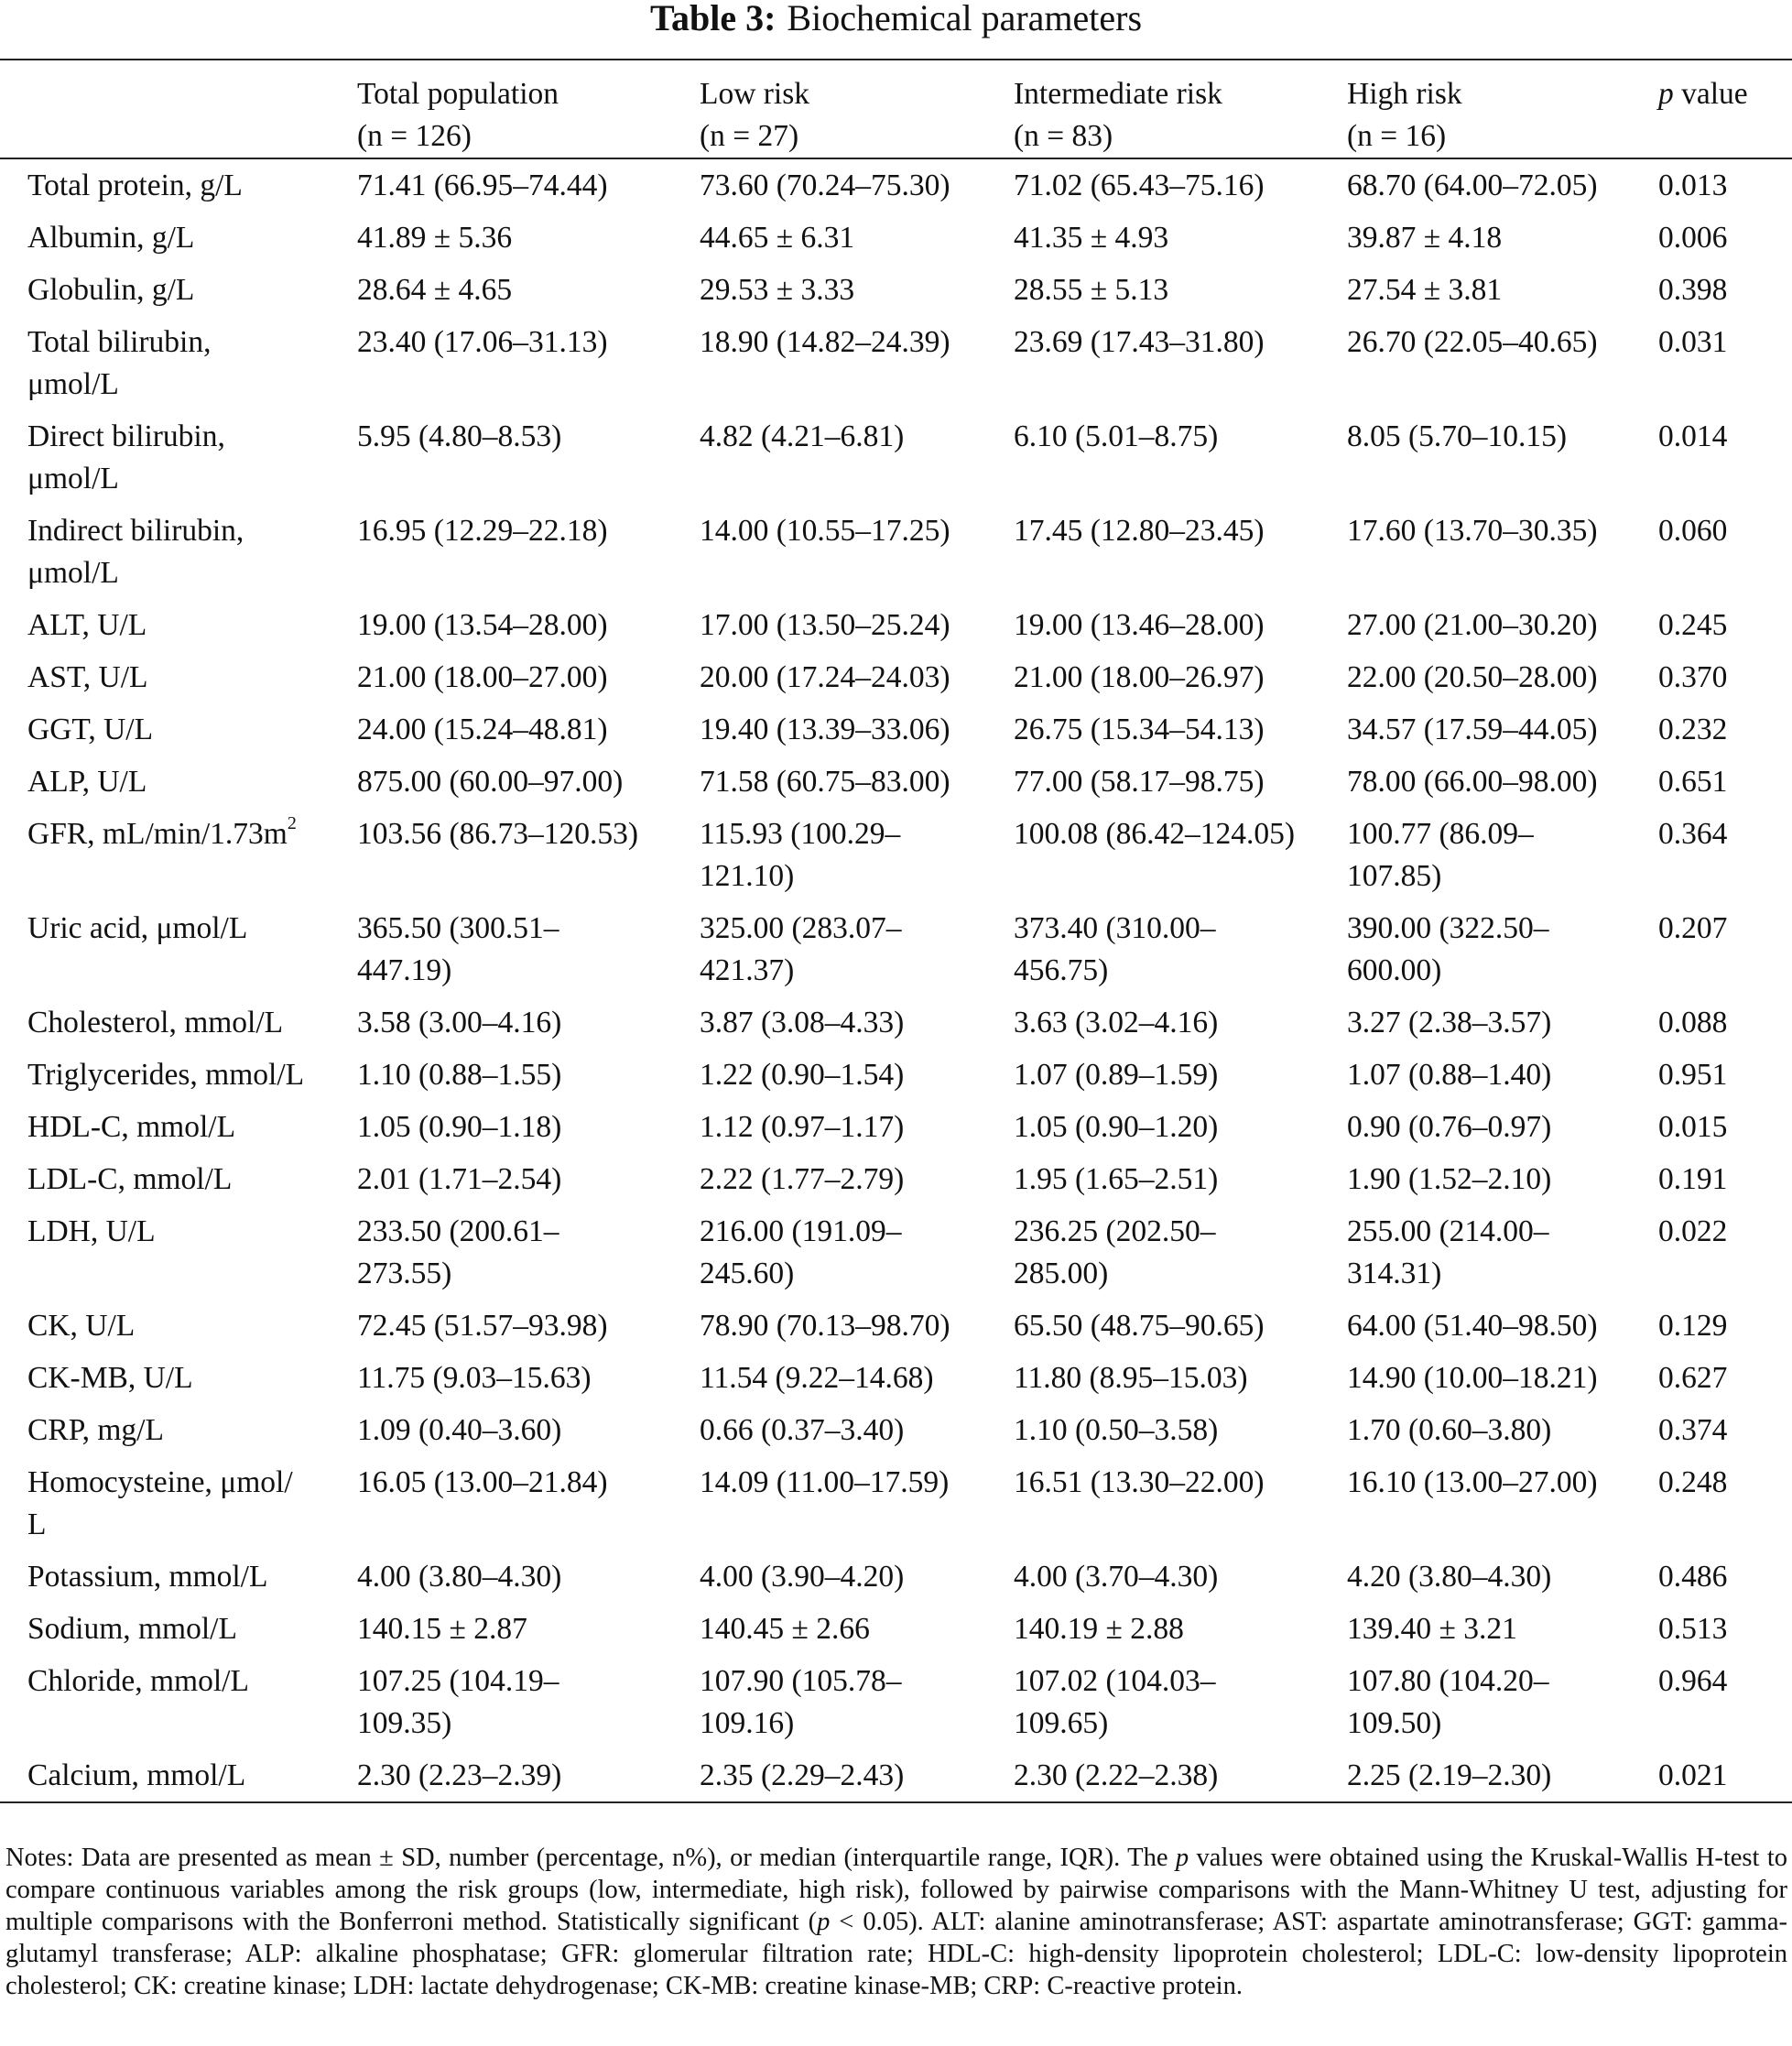 The image size is (1792, 2046). What do you see at coordinates (119, 342) in the screenshot?
I see `cell-parameter-text: Total bilirubin,` at bounding box center [119, 342].